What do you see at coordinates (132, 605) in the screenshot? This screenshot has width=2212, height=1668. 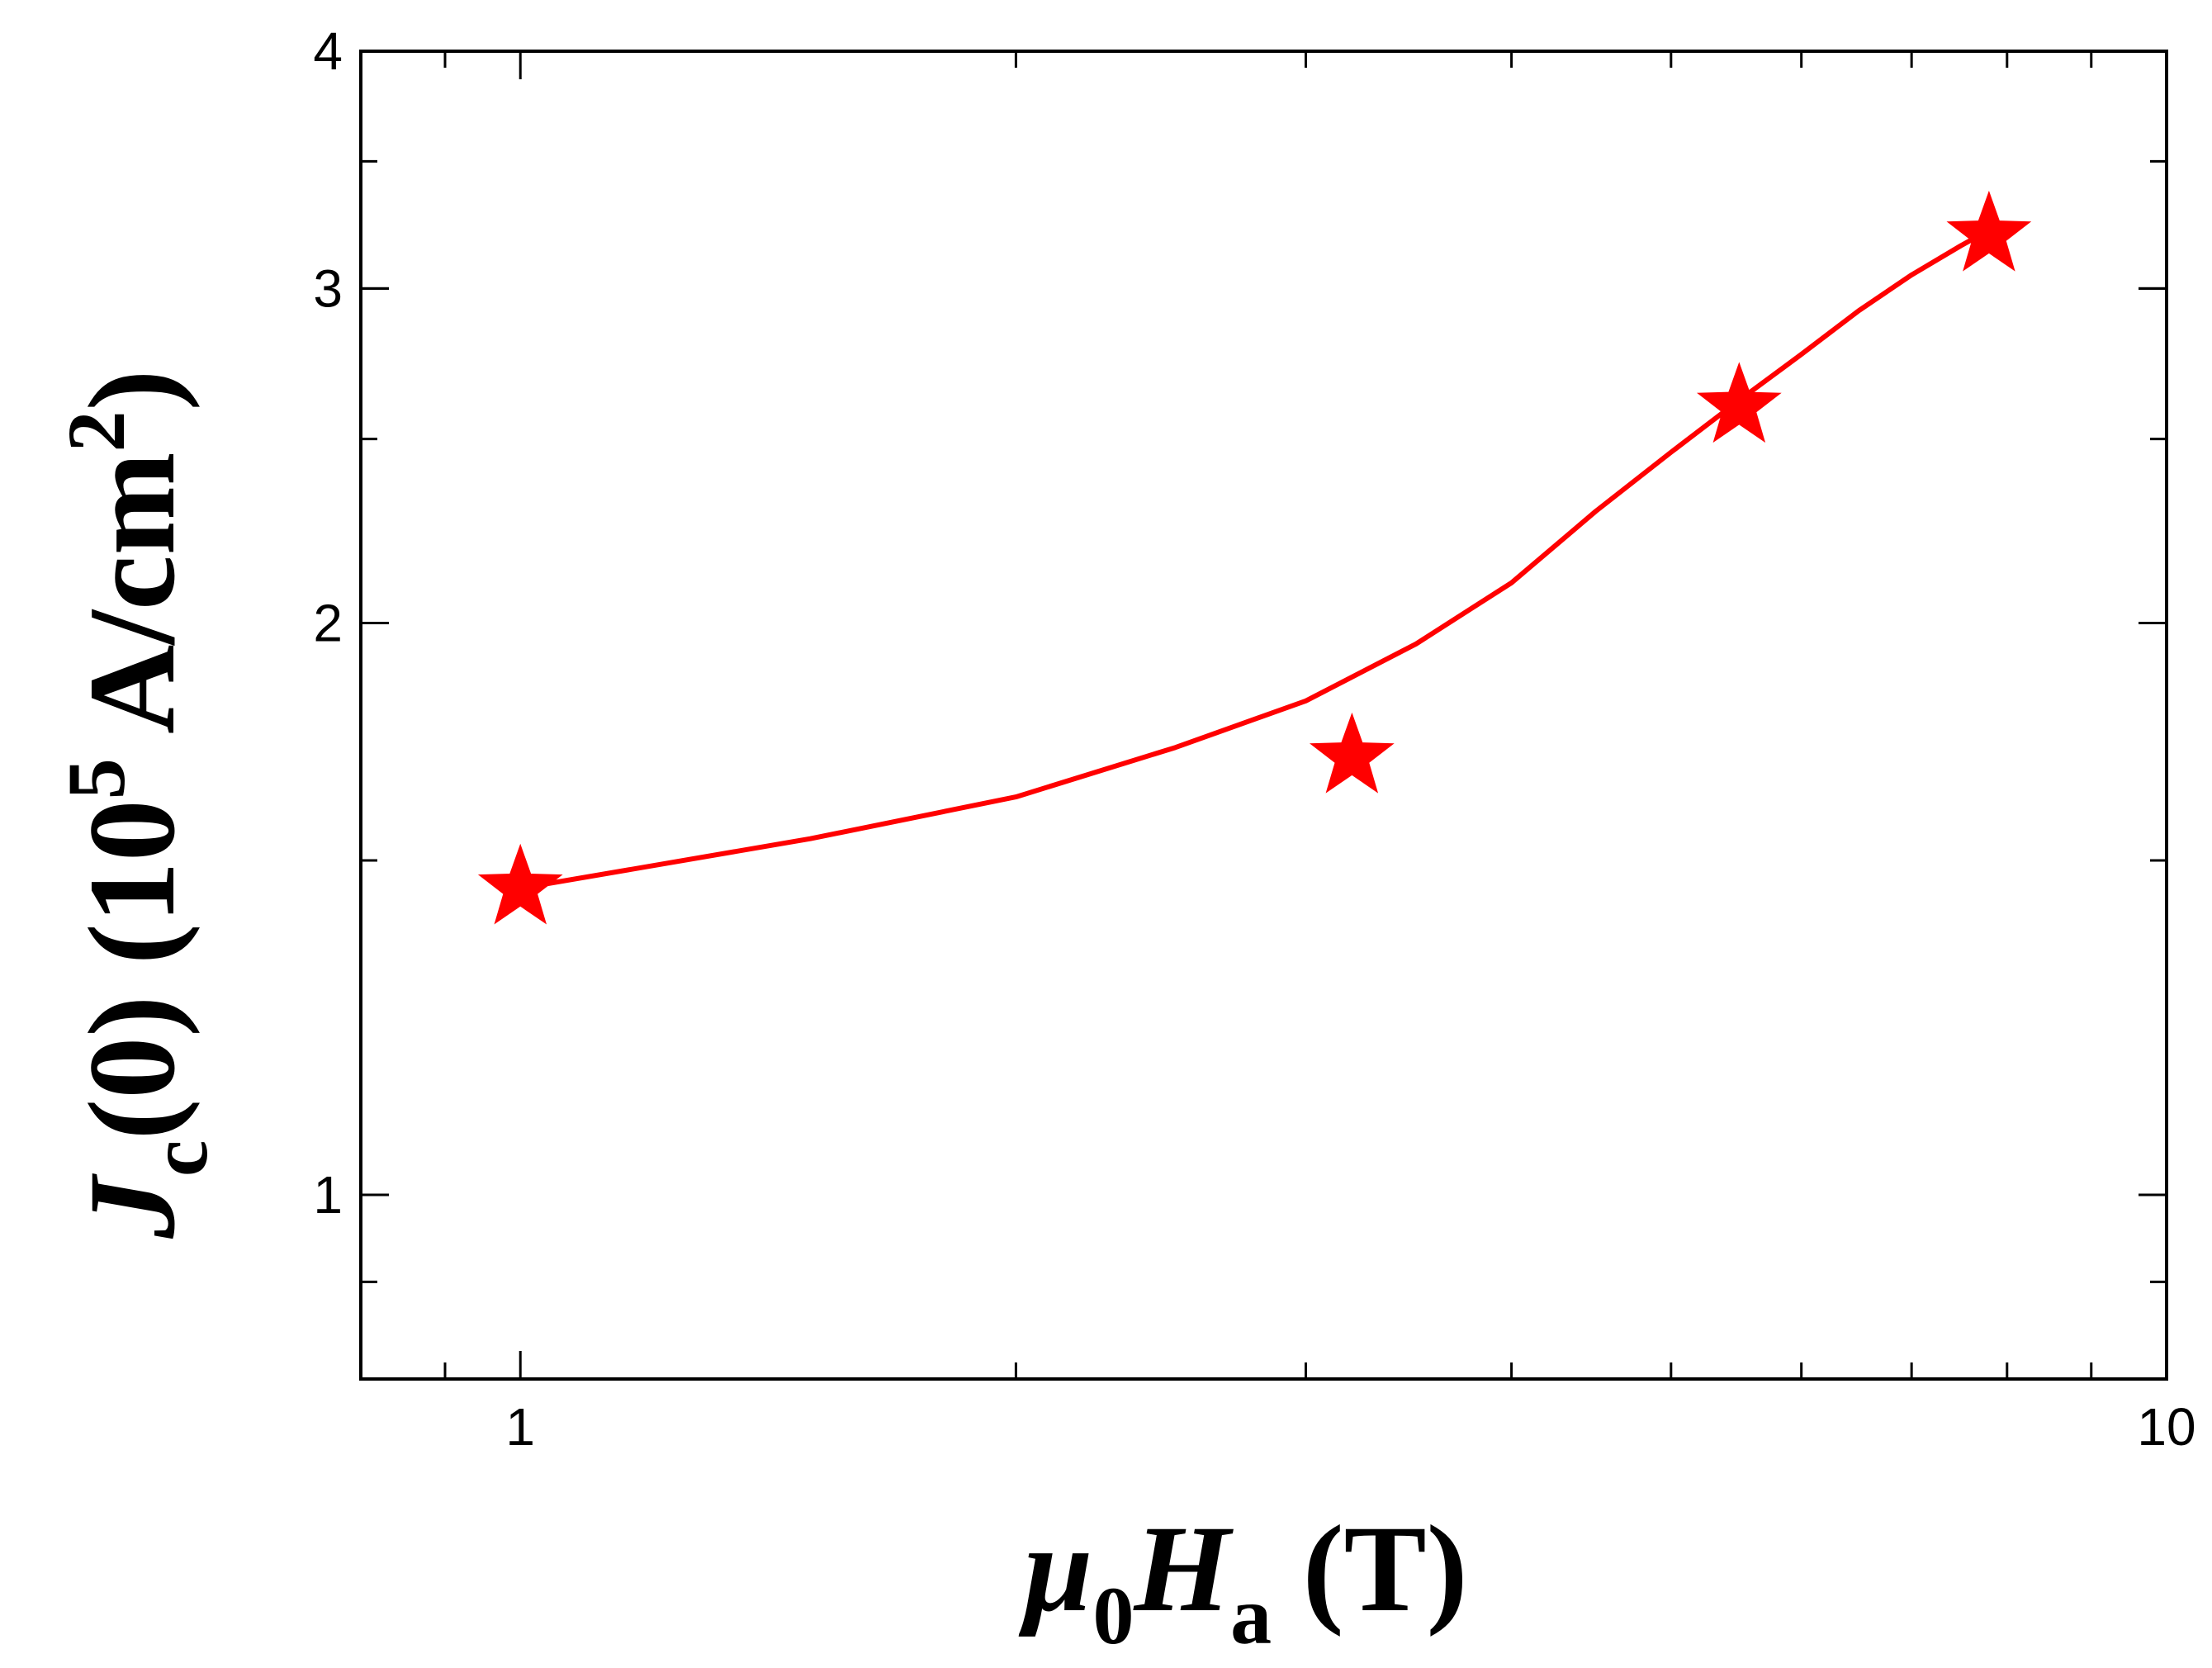 I see `y-axis-title-unit: A/cm` at bounding box center [132, 605].